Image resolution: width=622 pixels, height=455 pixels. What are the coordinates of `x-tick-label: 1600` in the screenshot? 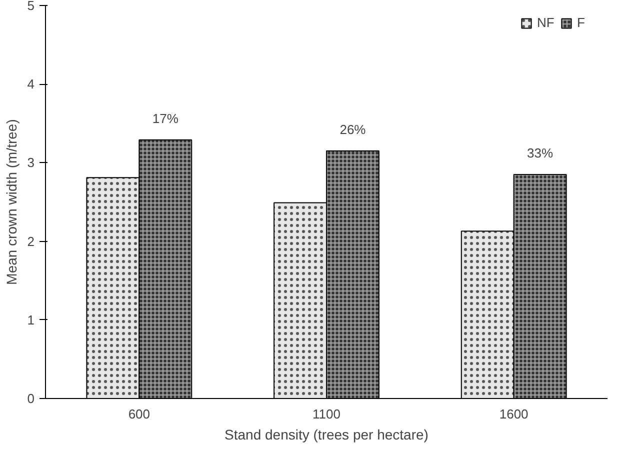 It's located at (513, 414).